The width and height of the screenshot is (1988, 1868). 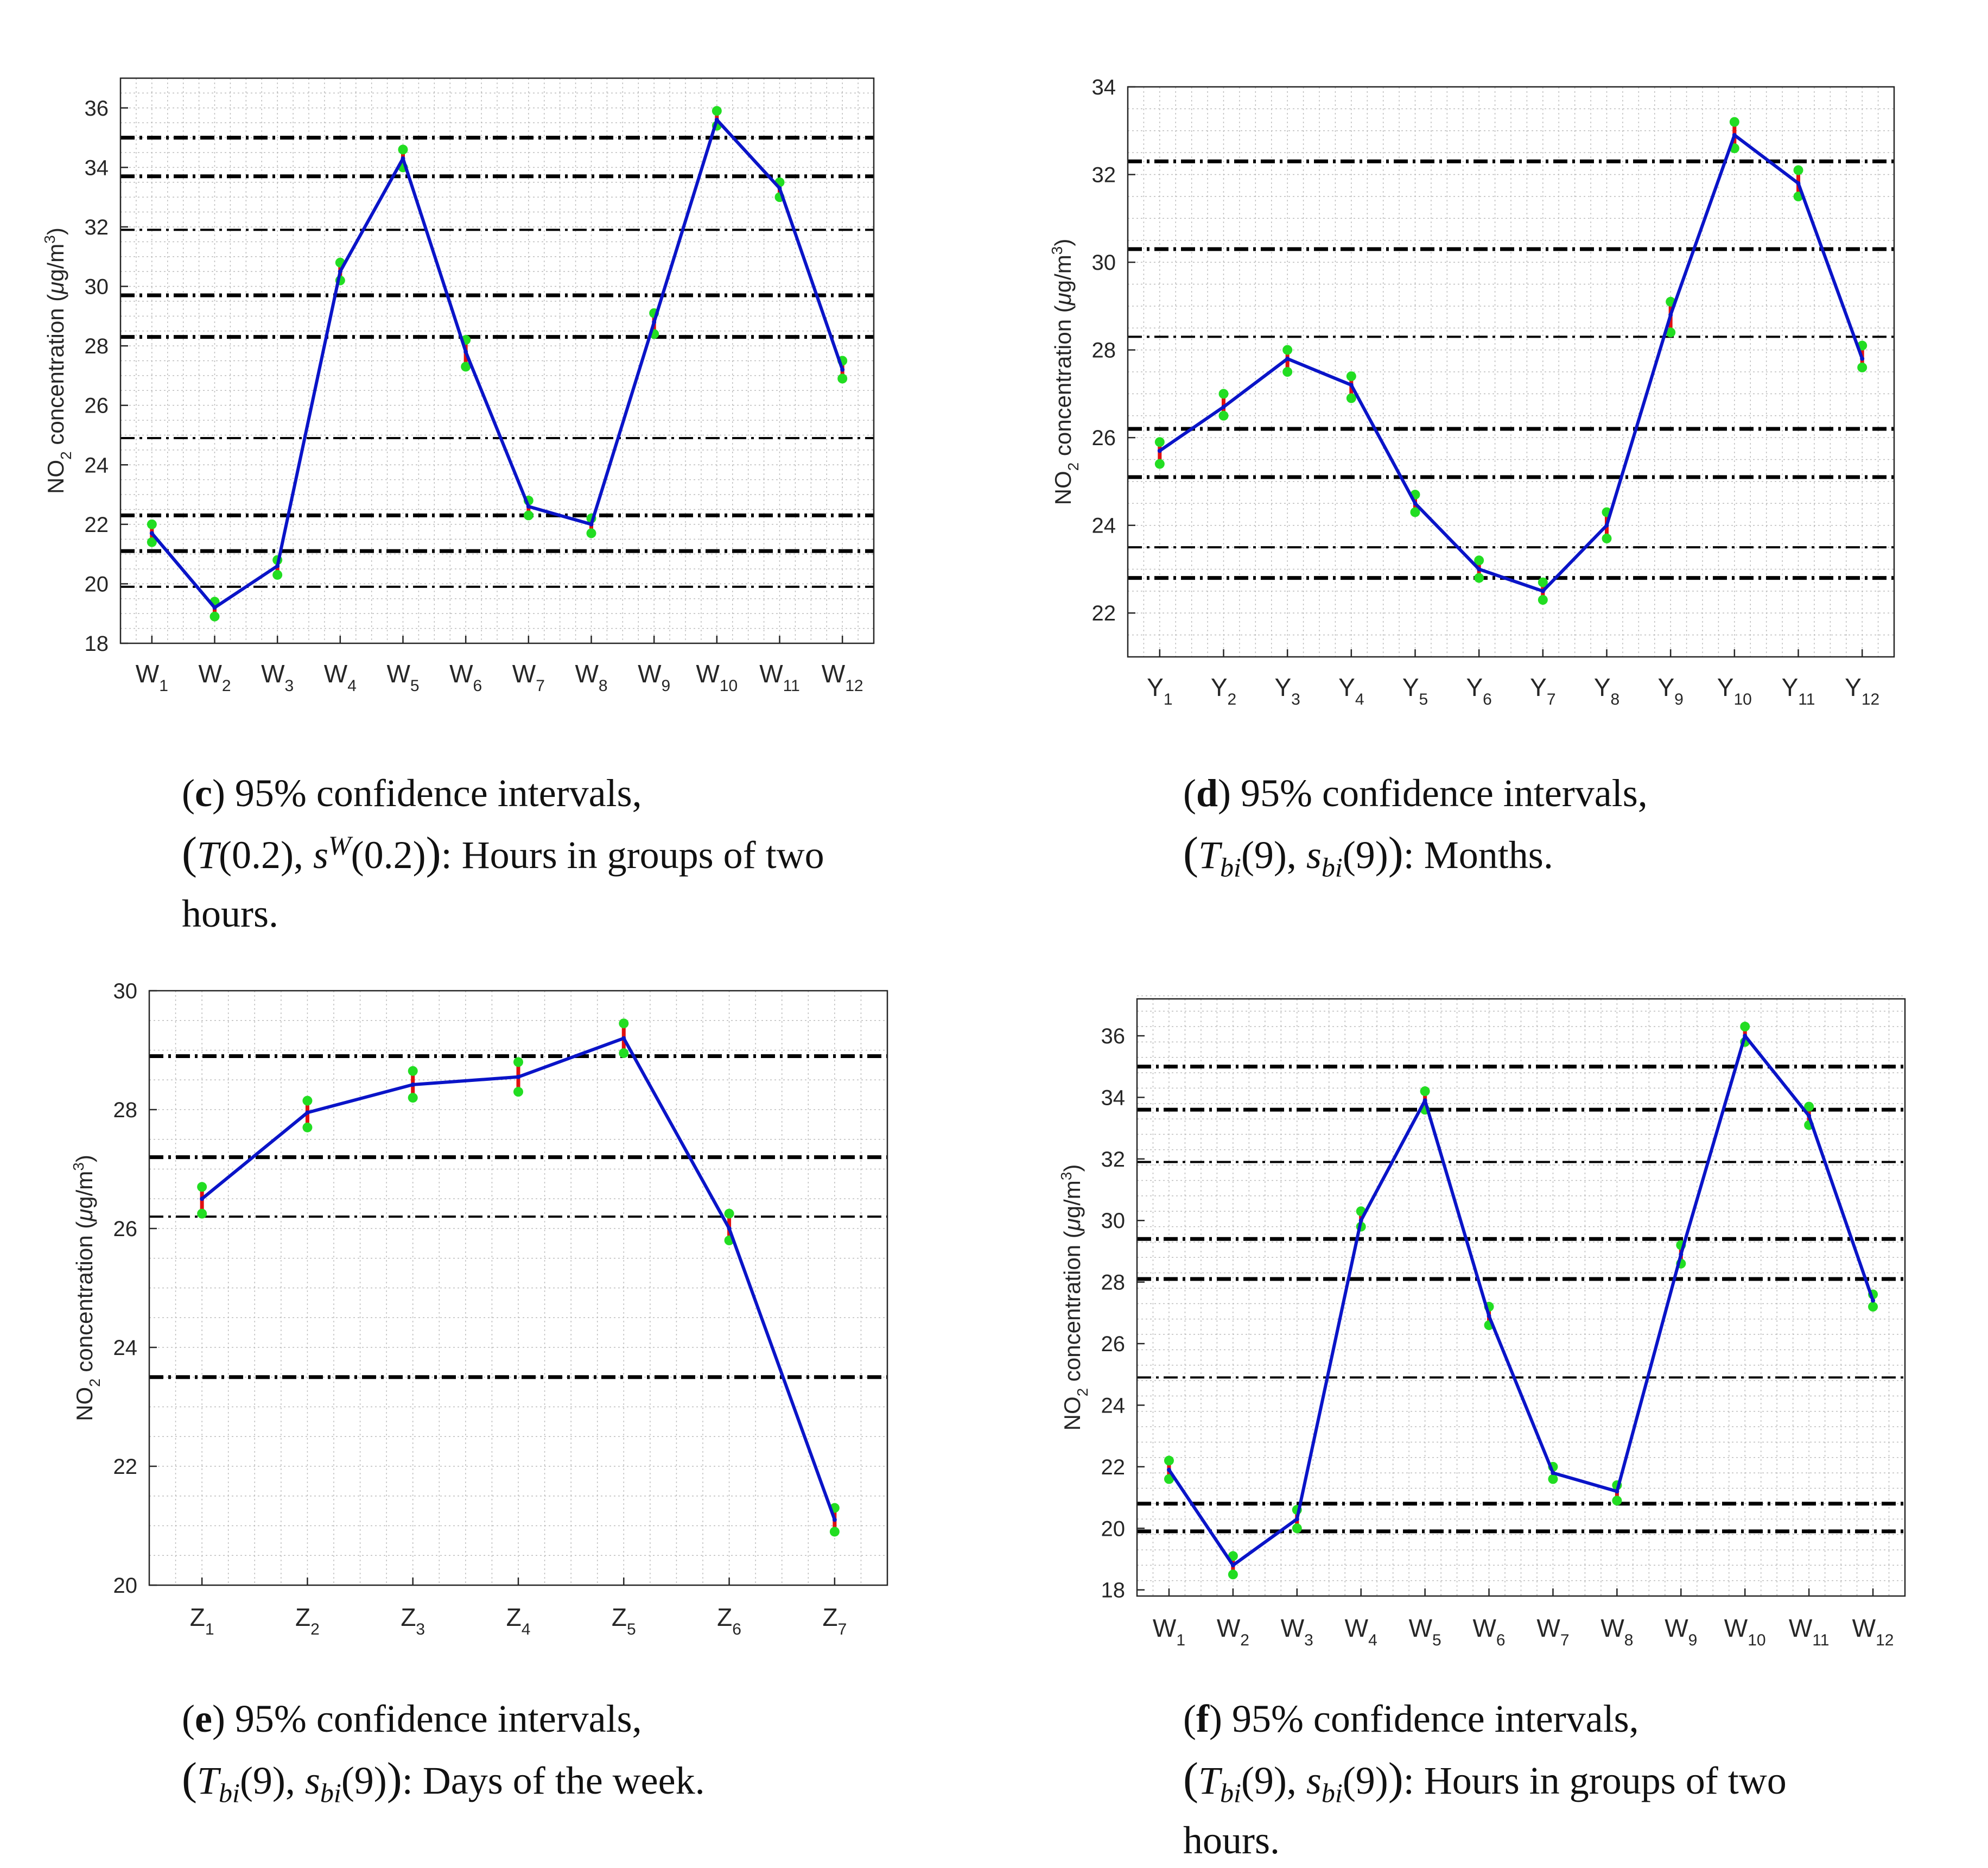 What do you see at coordinates (1478, 855) in the screenshot?
I see `caption-d-tail: : Months.` at bounding box center [1478, 855].